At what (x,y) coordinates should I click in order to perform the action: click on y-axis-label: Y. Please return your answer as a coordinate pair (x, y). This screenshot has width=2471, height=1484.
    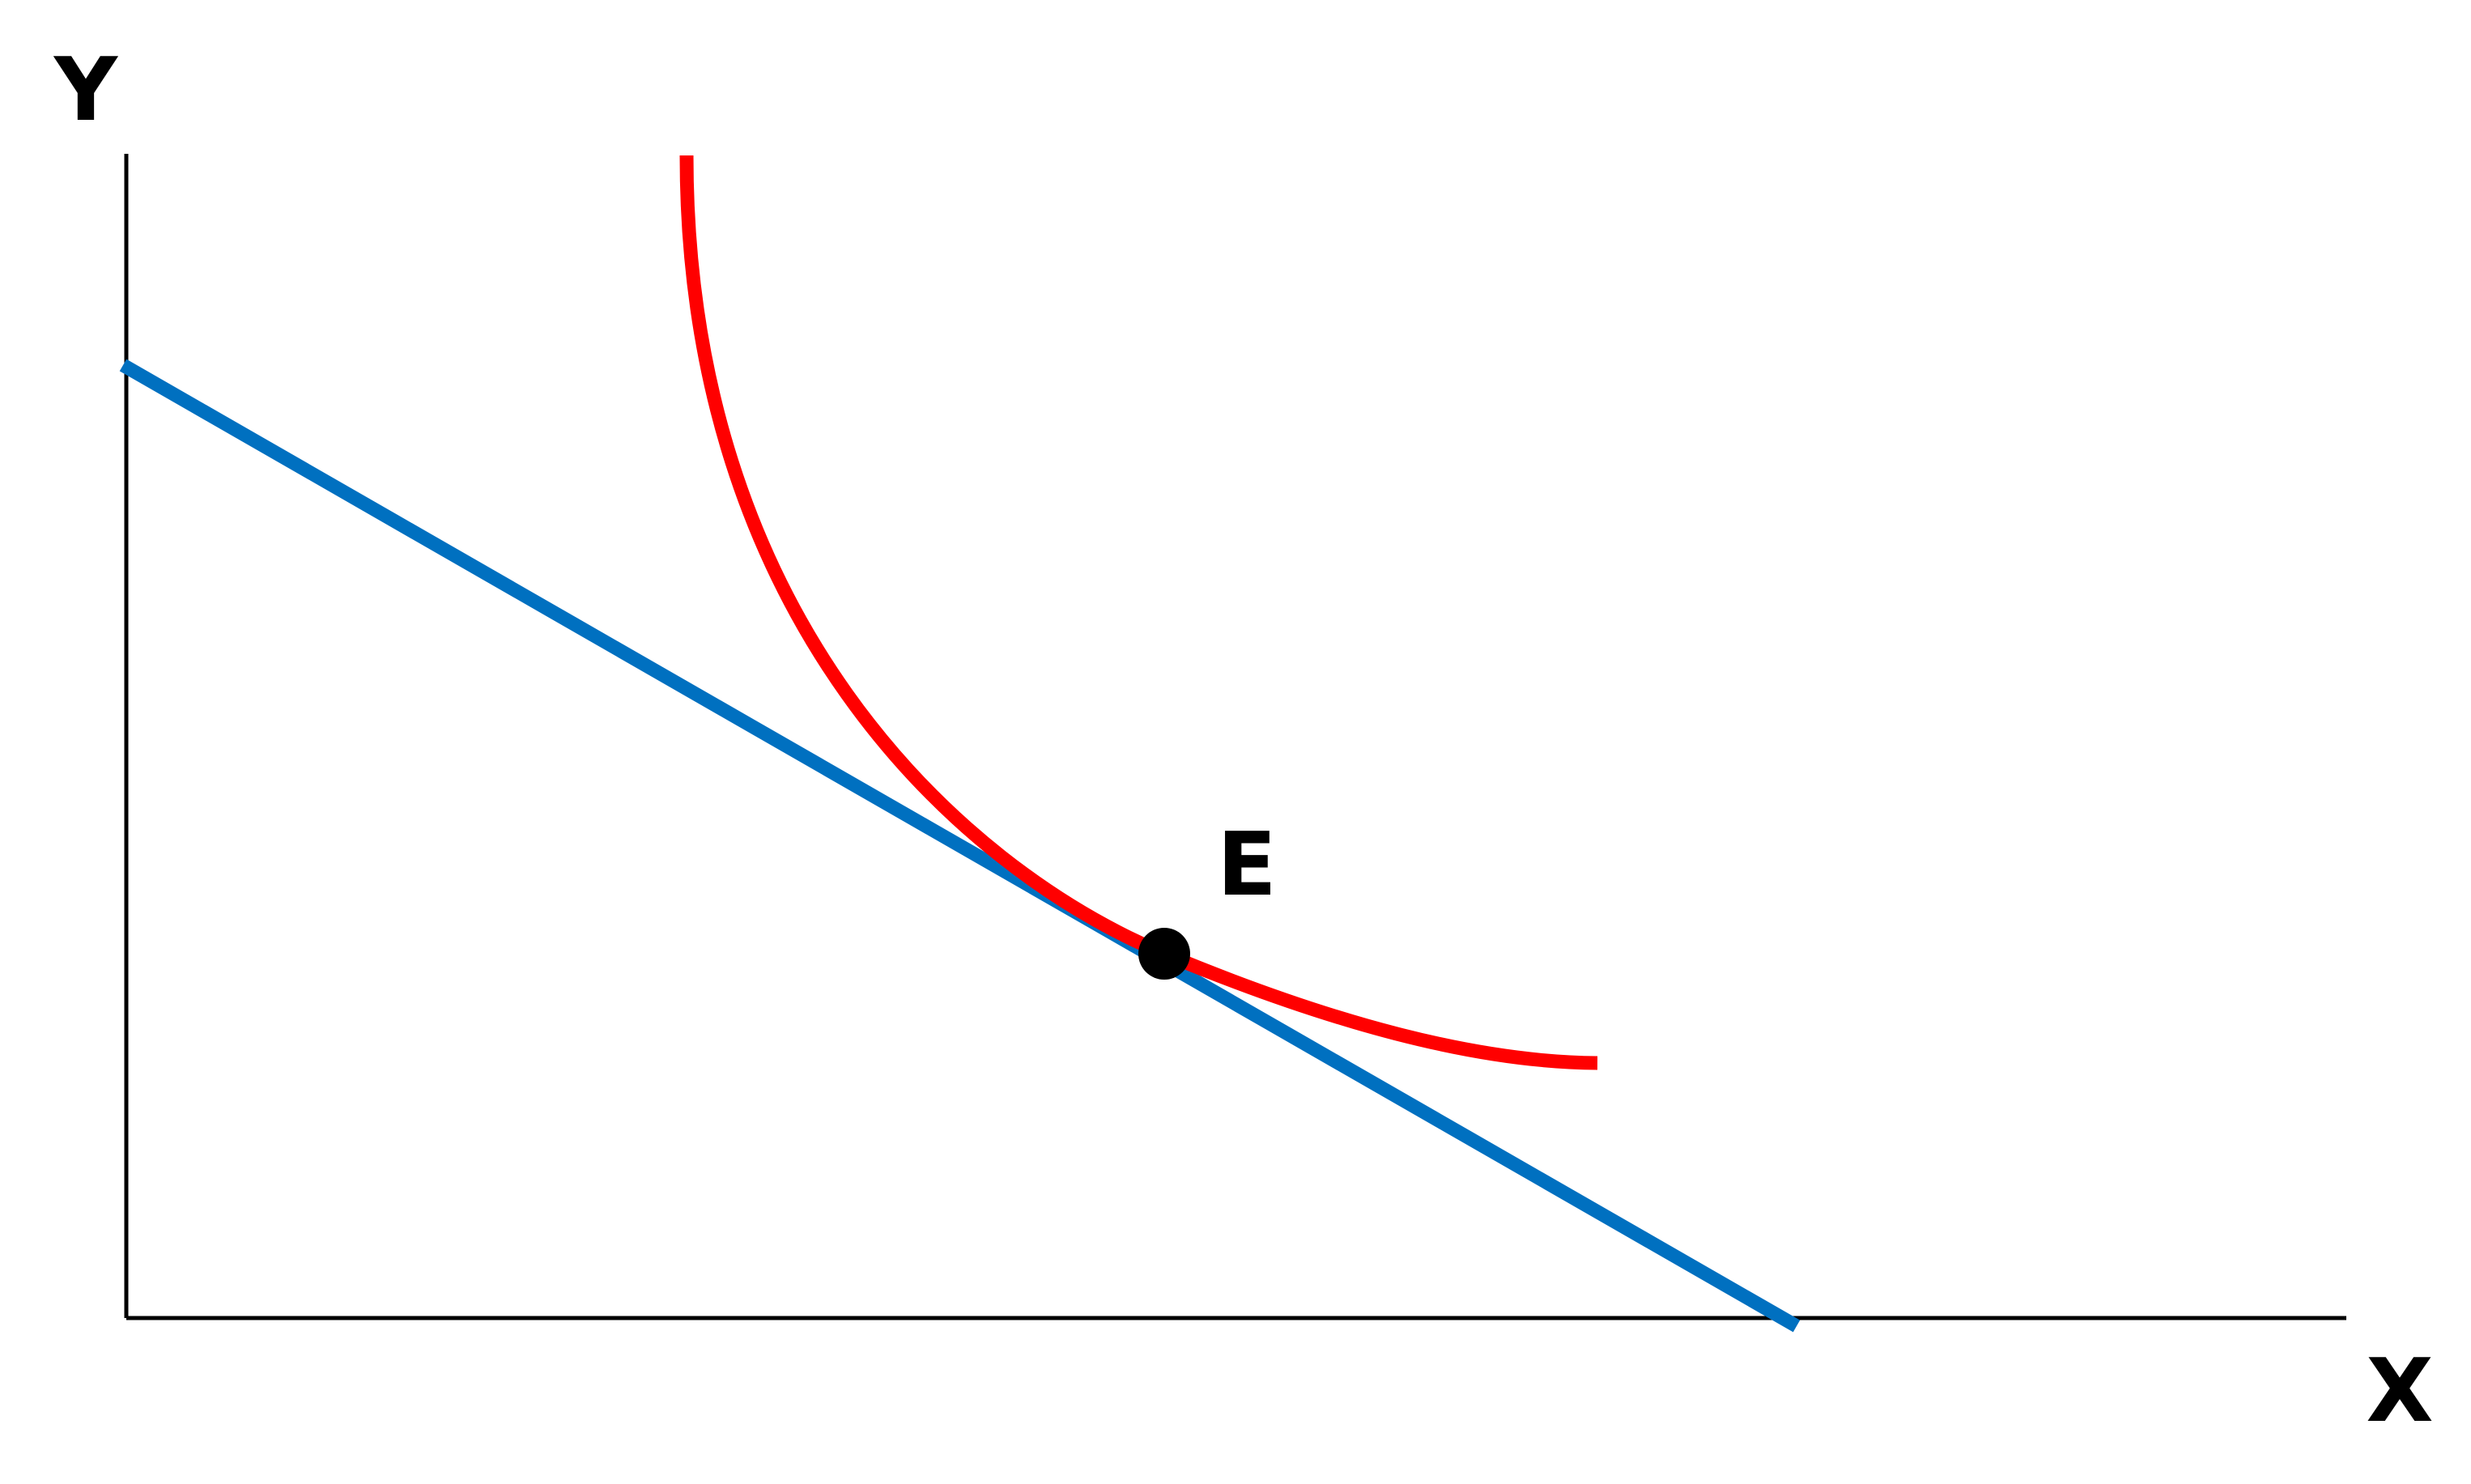
    Looking at the image, I should click on (86, 90).